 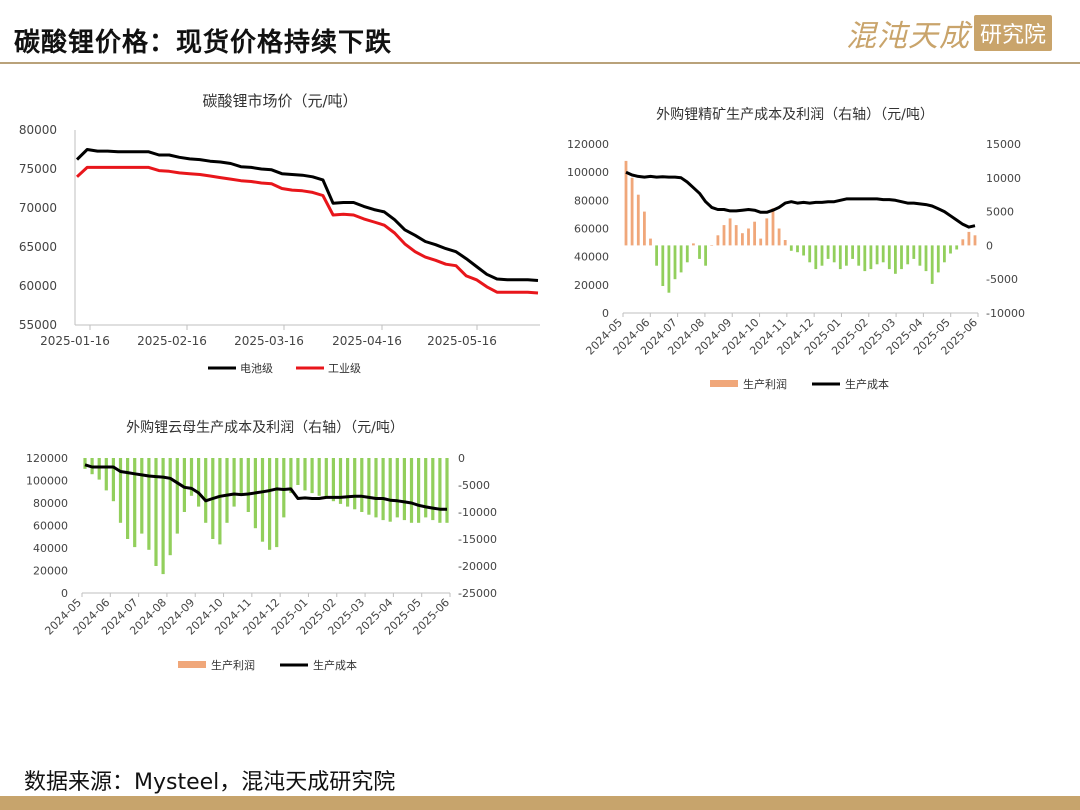 I want to click on y-right-tick-label: -15000, so click(x=477, y=539).